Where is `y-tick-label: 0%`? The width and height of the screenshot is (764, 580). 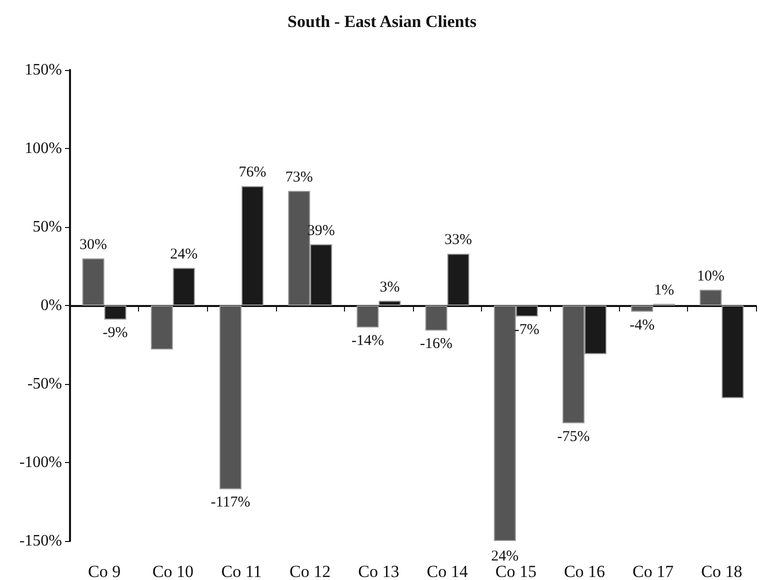
y-tick-label: 0% is located at coordinates (51, 305).